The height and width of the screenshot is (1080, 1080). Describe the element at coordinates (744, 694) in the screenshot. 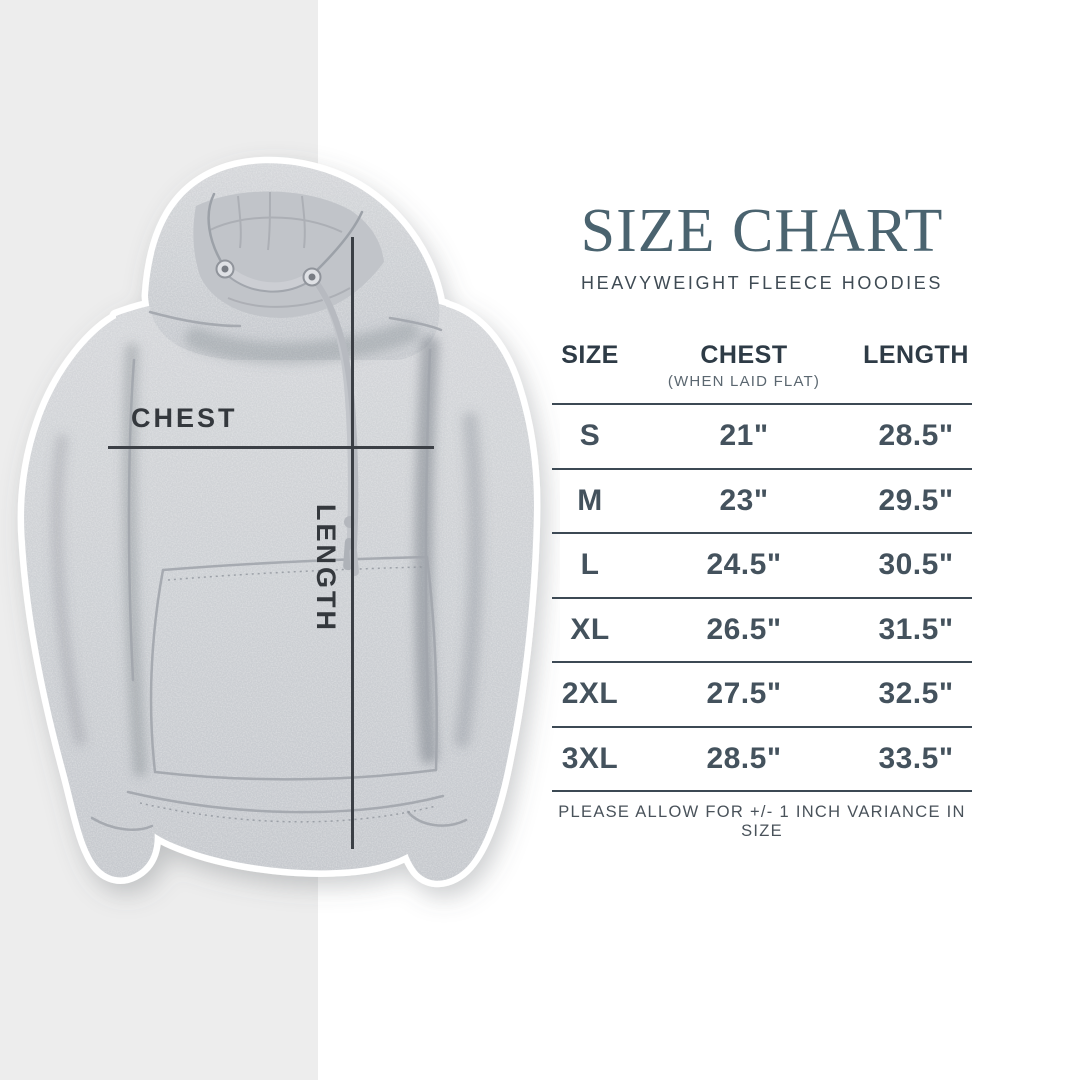

I see `chest-cell: 27.5"` at that location.